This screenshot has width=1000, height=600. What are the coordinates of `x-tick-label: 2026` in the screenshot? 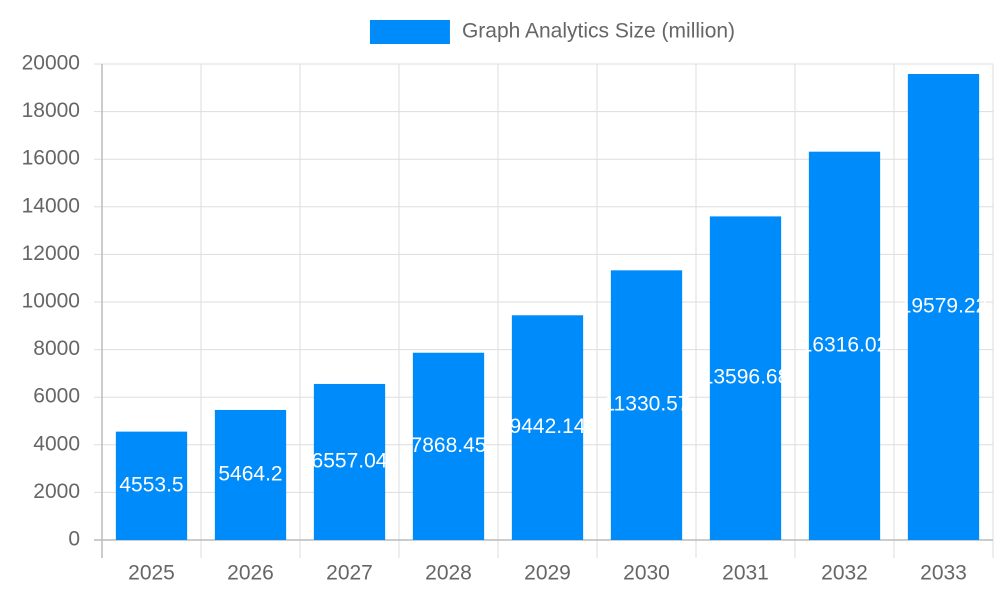 It's located at (250, 573).